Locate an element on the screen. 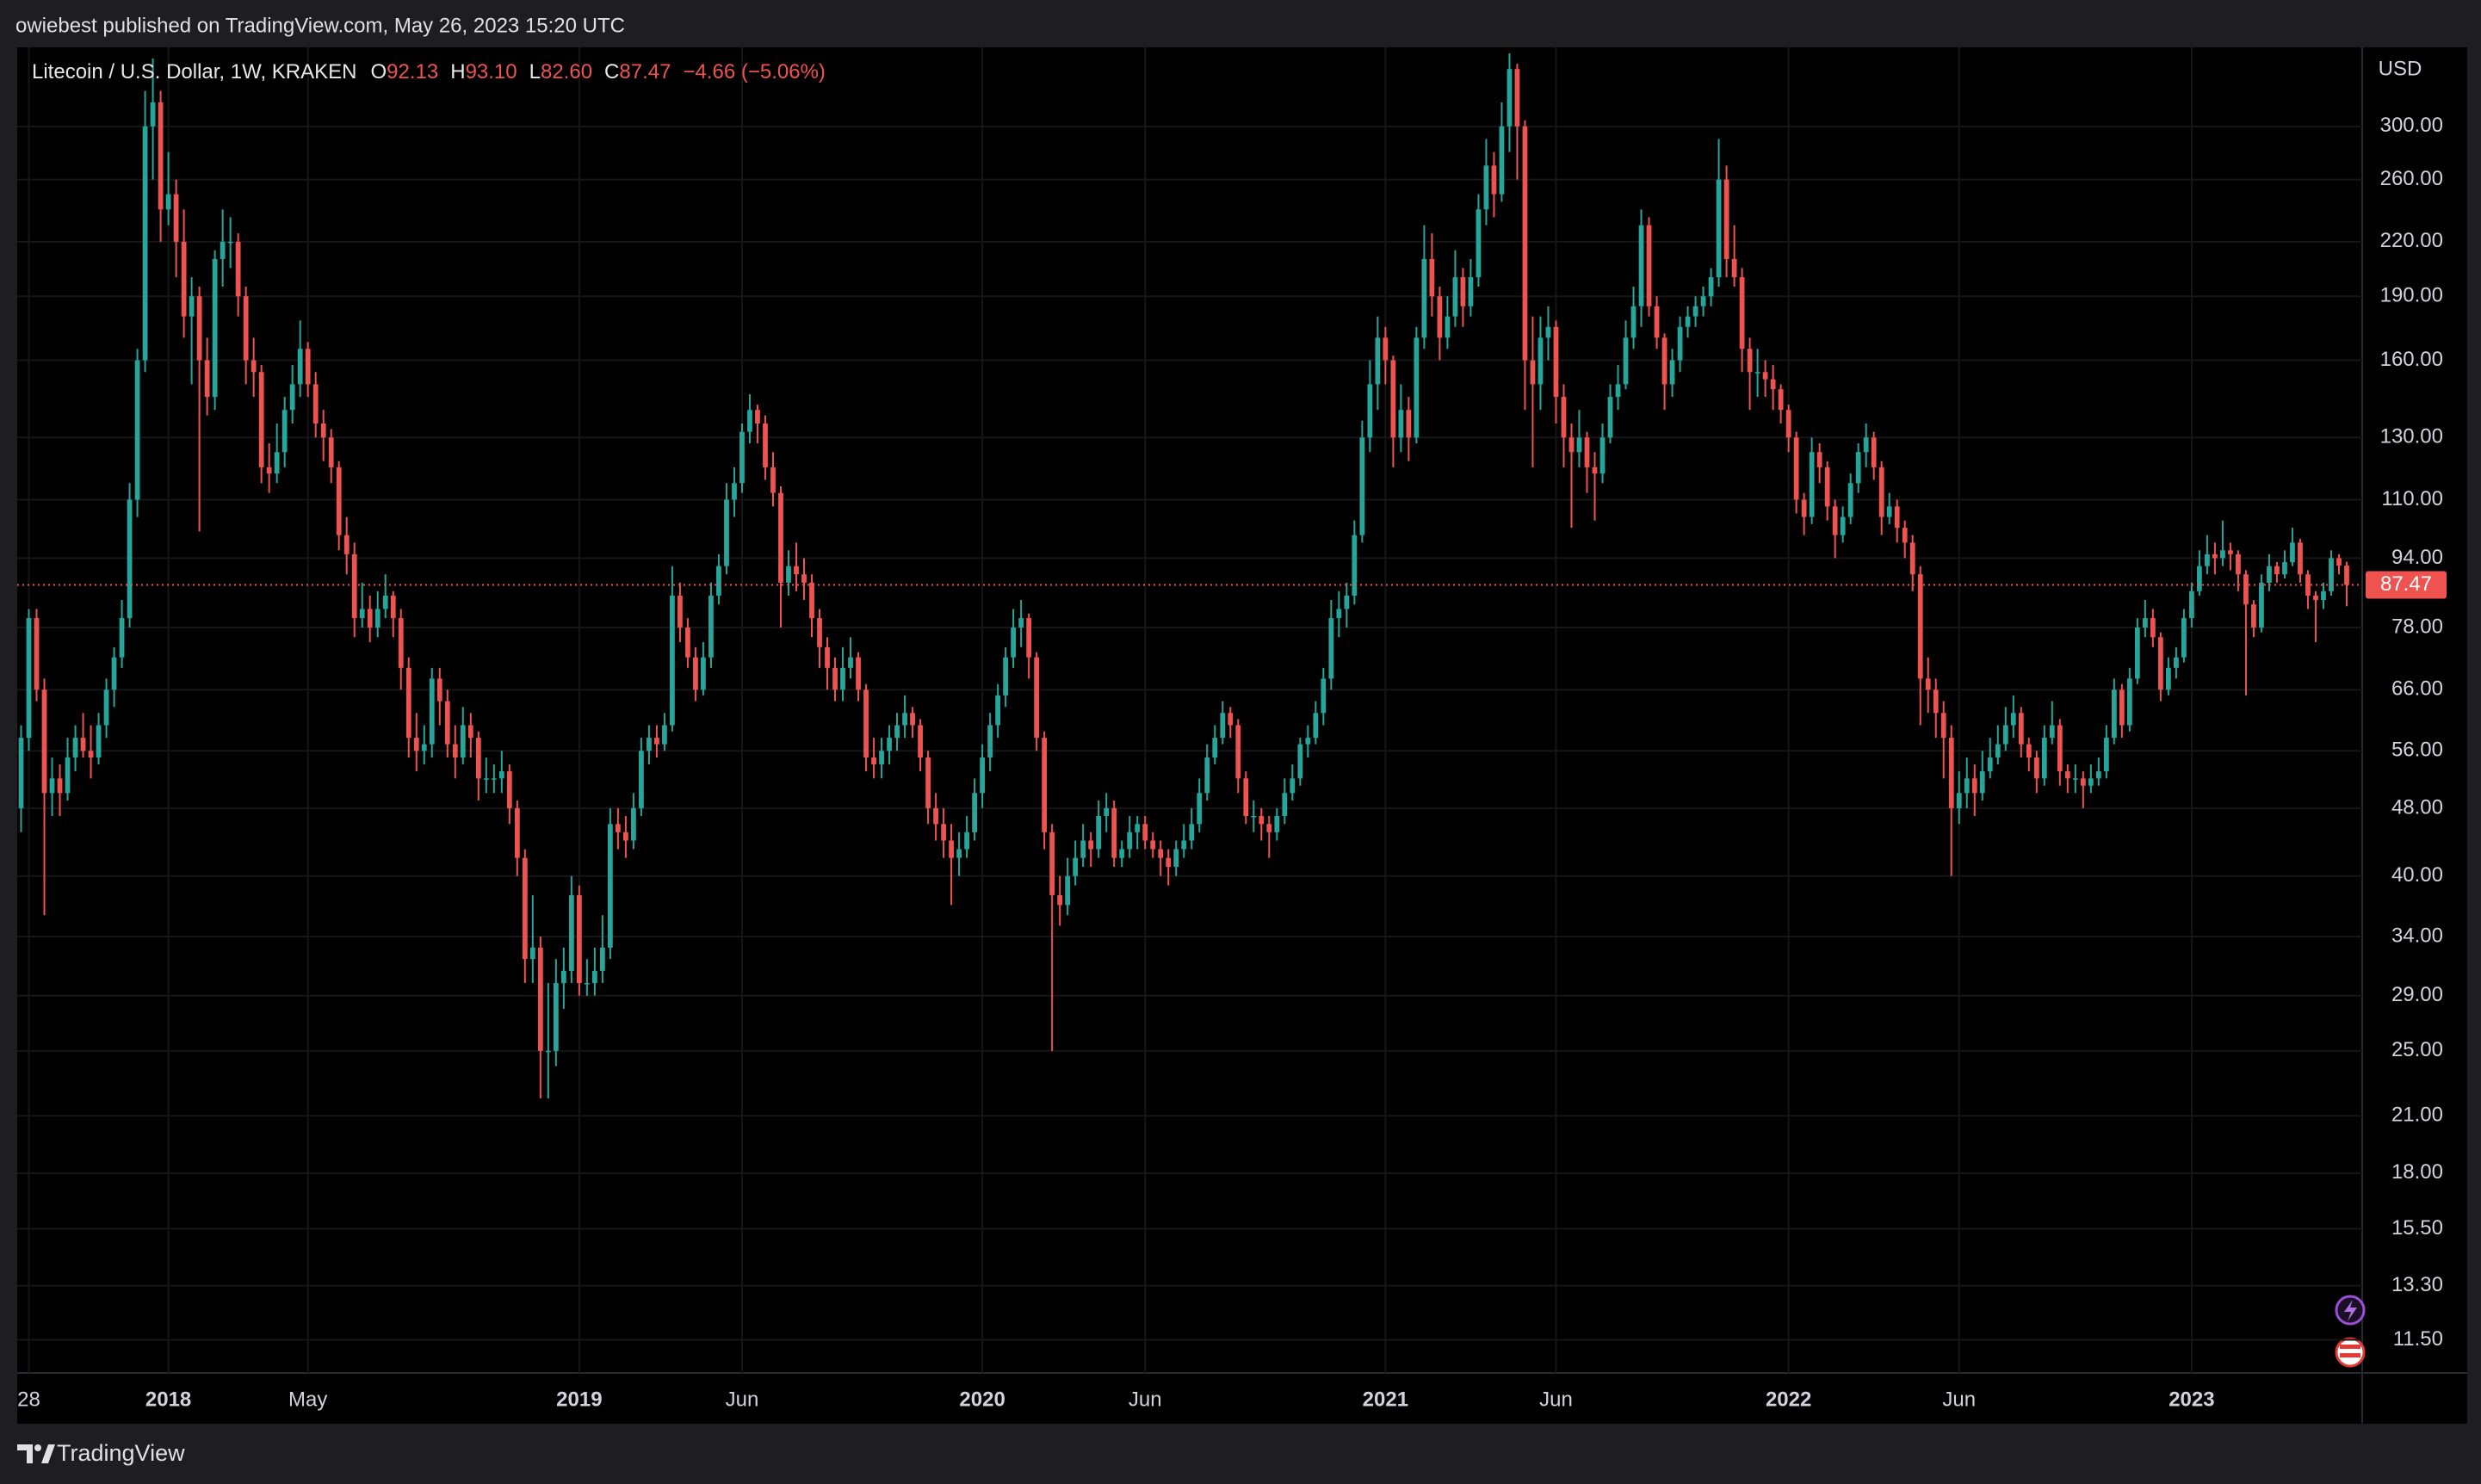 The height and width of the screenshot is (1484, 2481). y-tick-label: 18.00 is located at coordinates (2417, 1172).